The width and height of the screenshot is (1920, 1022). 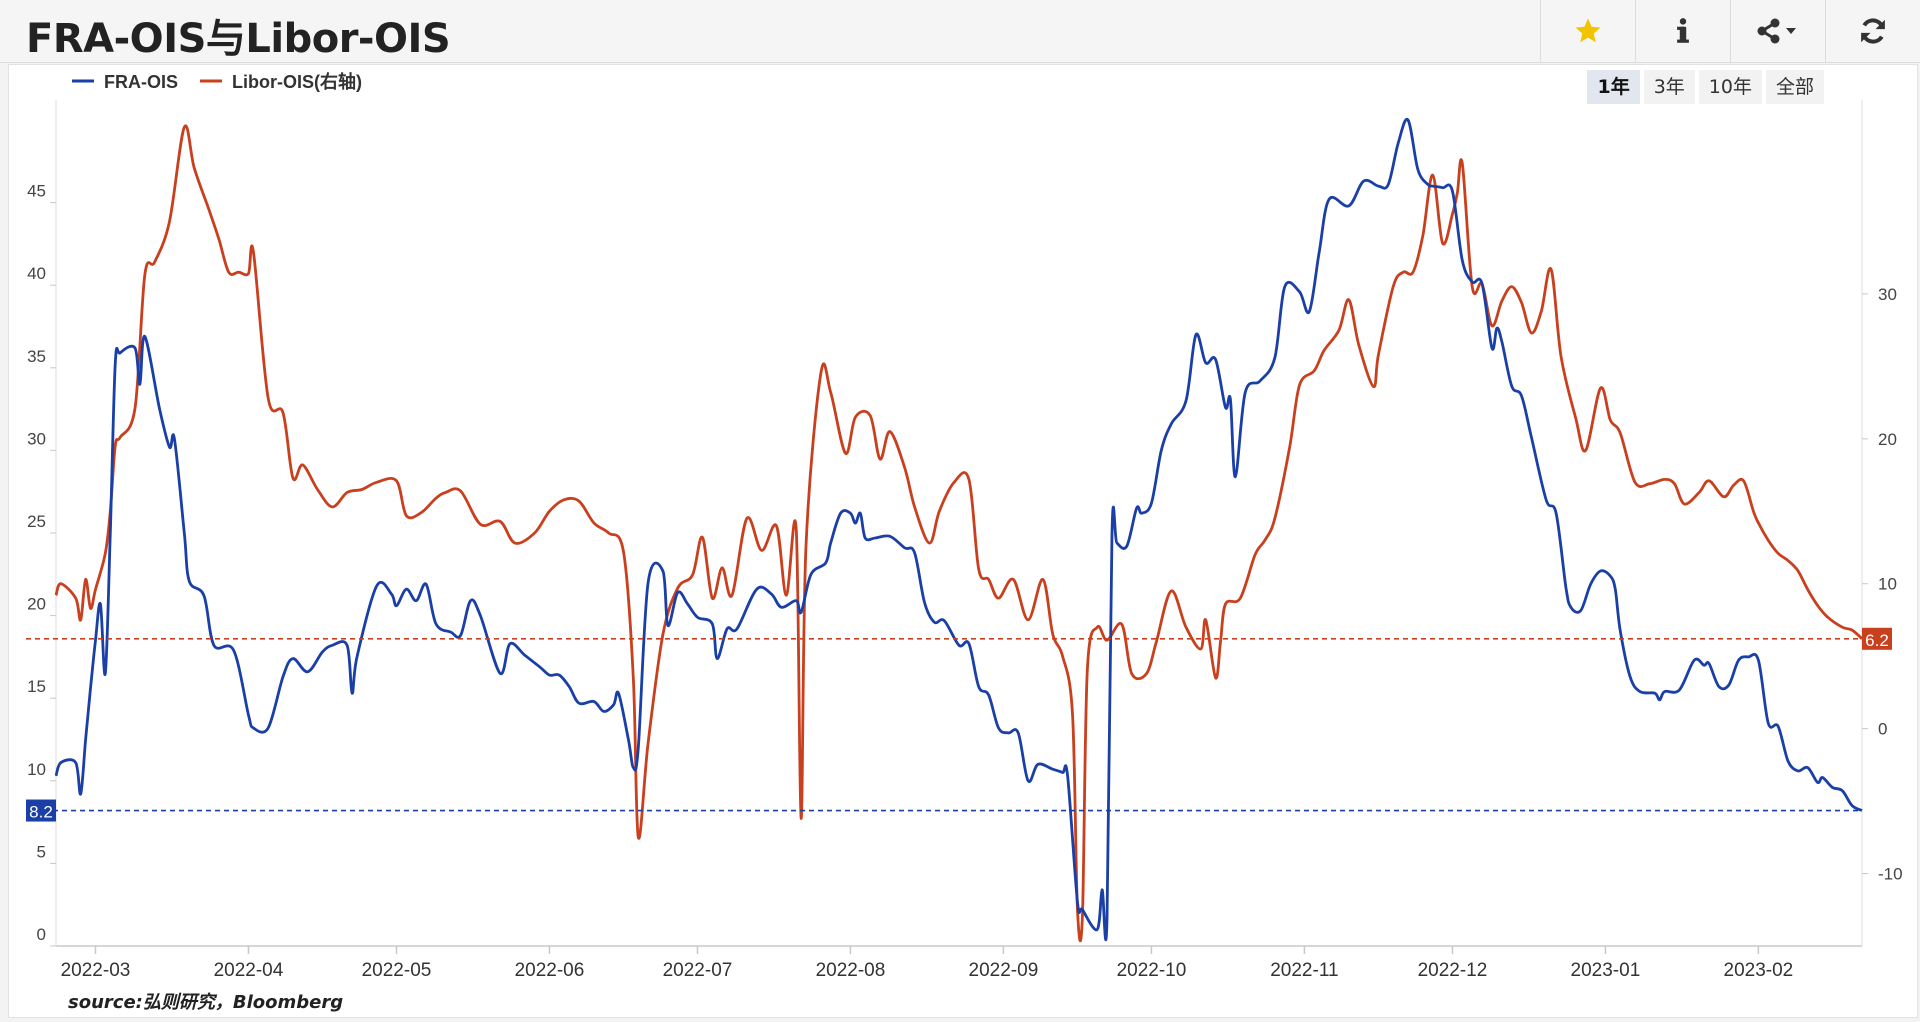 What do you see at coordinates (1887, 584) in the screenshot?
I see `y-right-tick-label: 10` at bounding box center [1887, 584].